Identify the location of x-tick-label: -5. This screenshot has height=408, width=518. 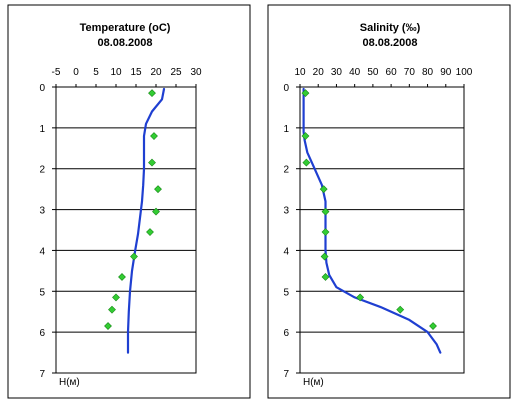
(56, 72).